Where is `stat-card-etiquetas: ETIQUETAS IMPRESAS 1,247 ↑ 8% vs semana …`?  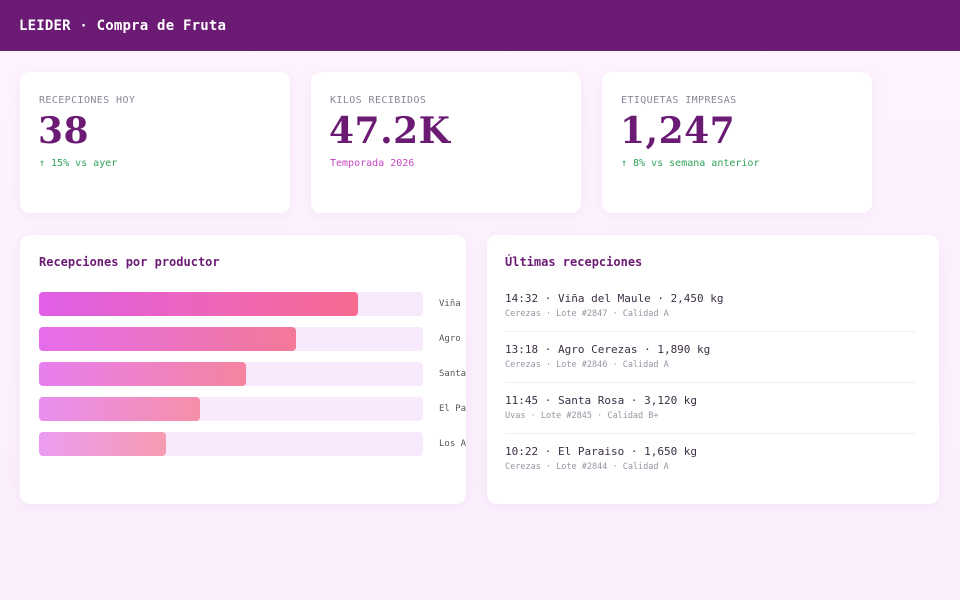 stat-card-etiquetas: ETIQUETAS IMPRESAS 1,247 ↑ 8% vs semana … is located at coordinates (737, 142).